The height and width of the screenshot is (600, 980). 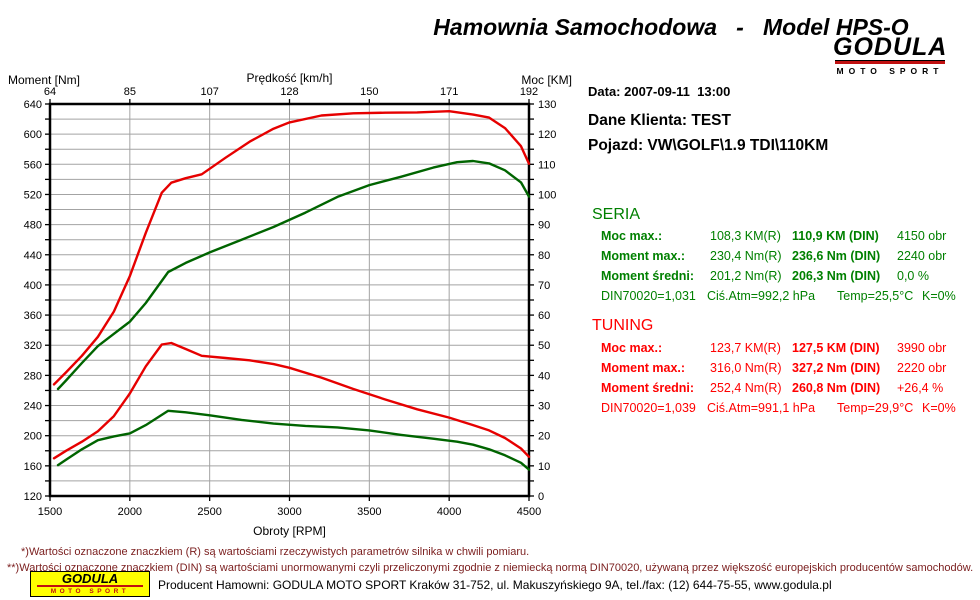 What do you see at coordinates (33, 437) in the screenshot?
I see `axis-tick-label: 200` at bounding box center [33, 437].